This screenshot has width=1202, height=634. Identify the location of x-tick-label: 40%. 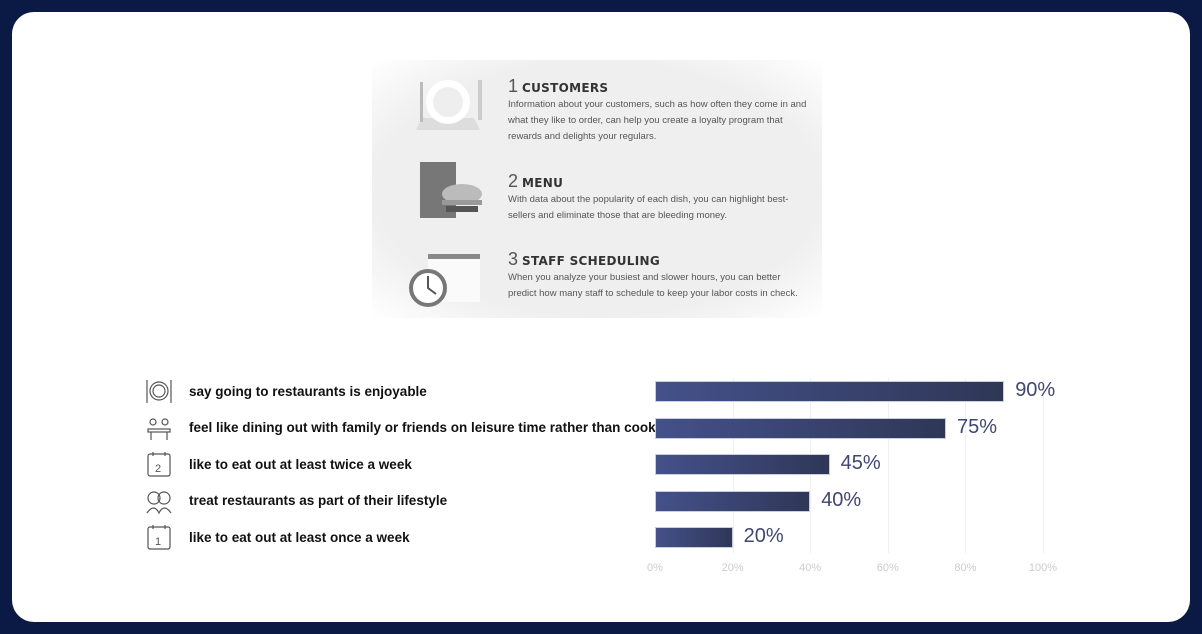
(810, 568).